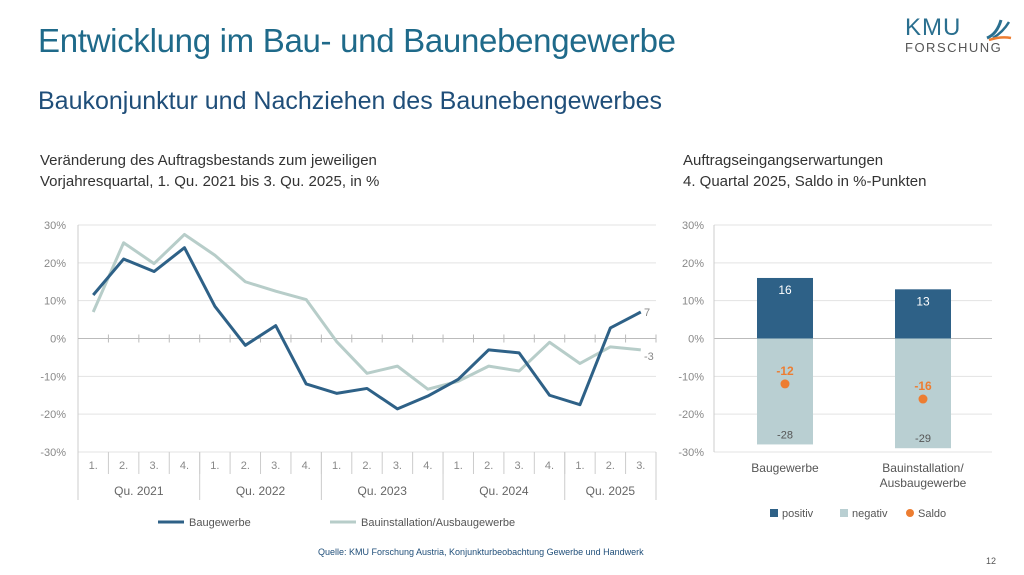  I want to click on bar-label-positiv: 16, so click(785, 290).